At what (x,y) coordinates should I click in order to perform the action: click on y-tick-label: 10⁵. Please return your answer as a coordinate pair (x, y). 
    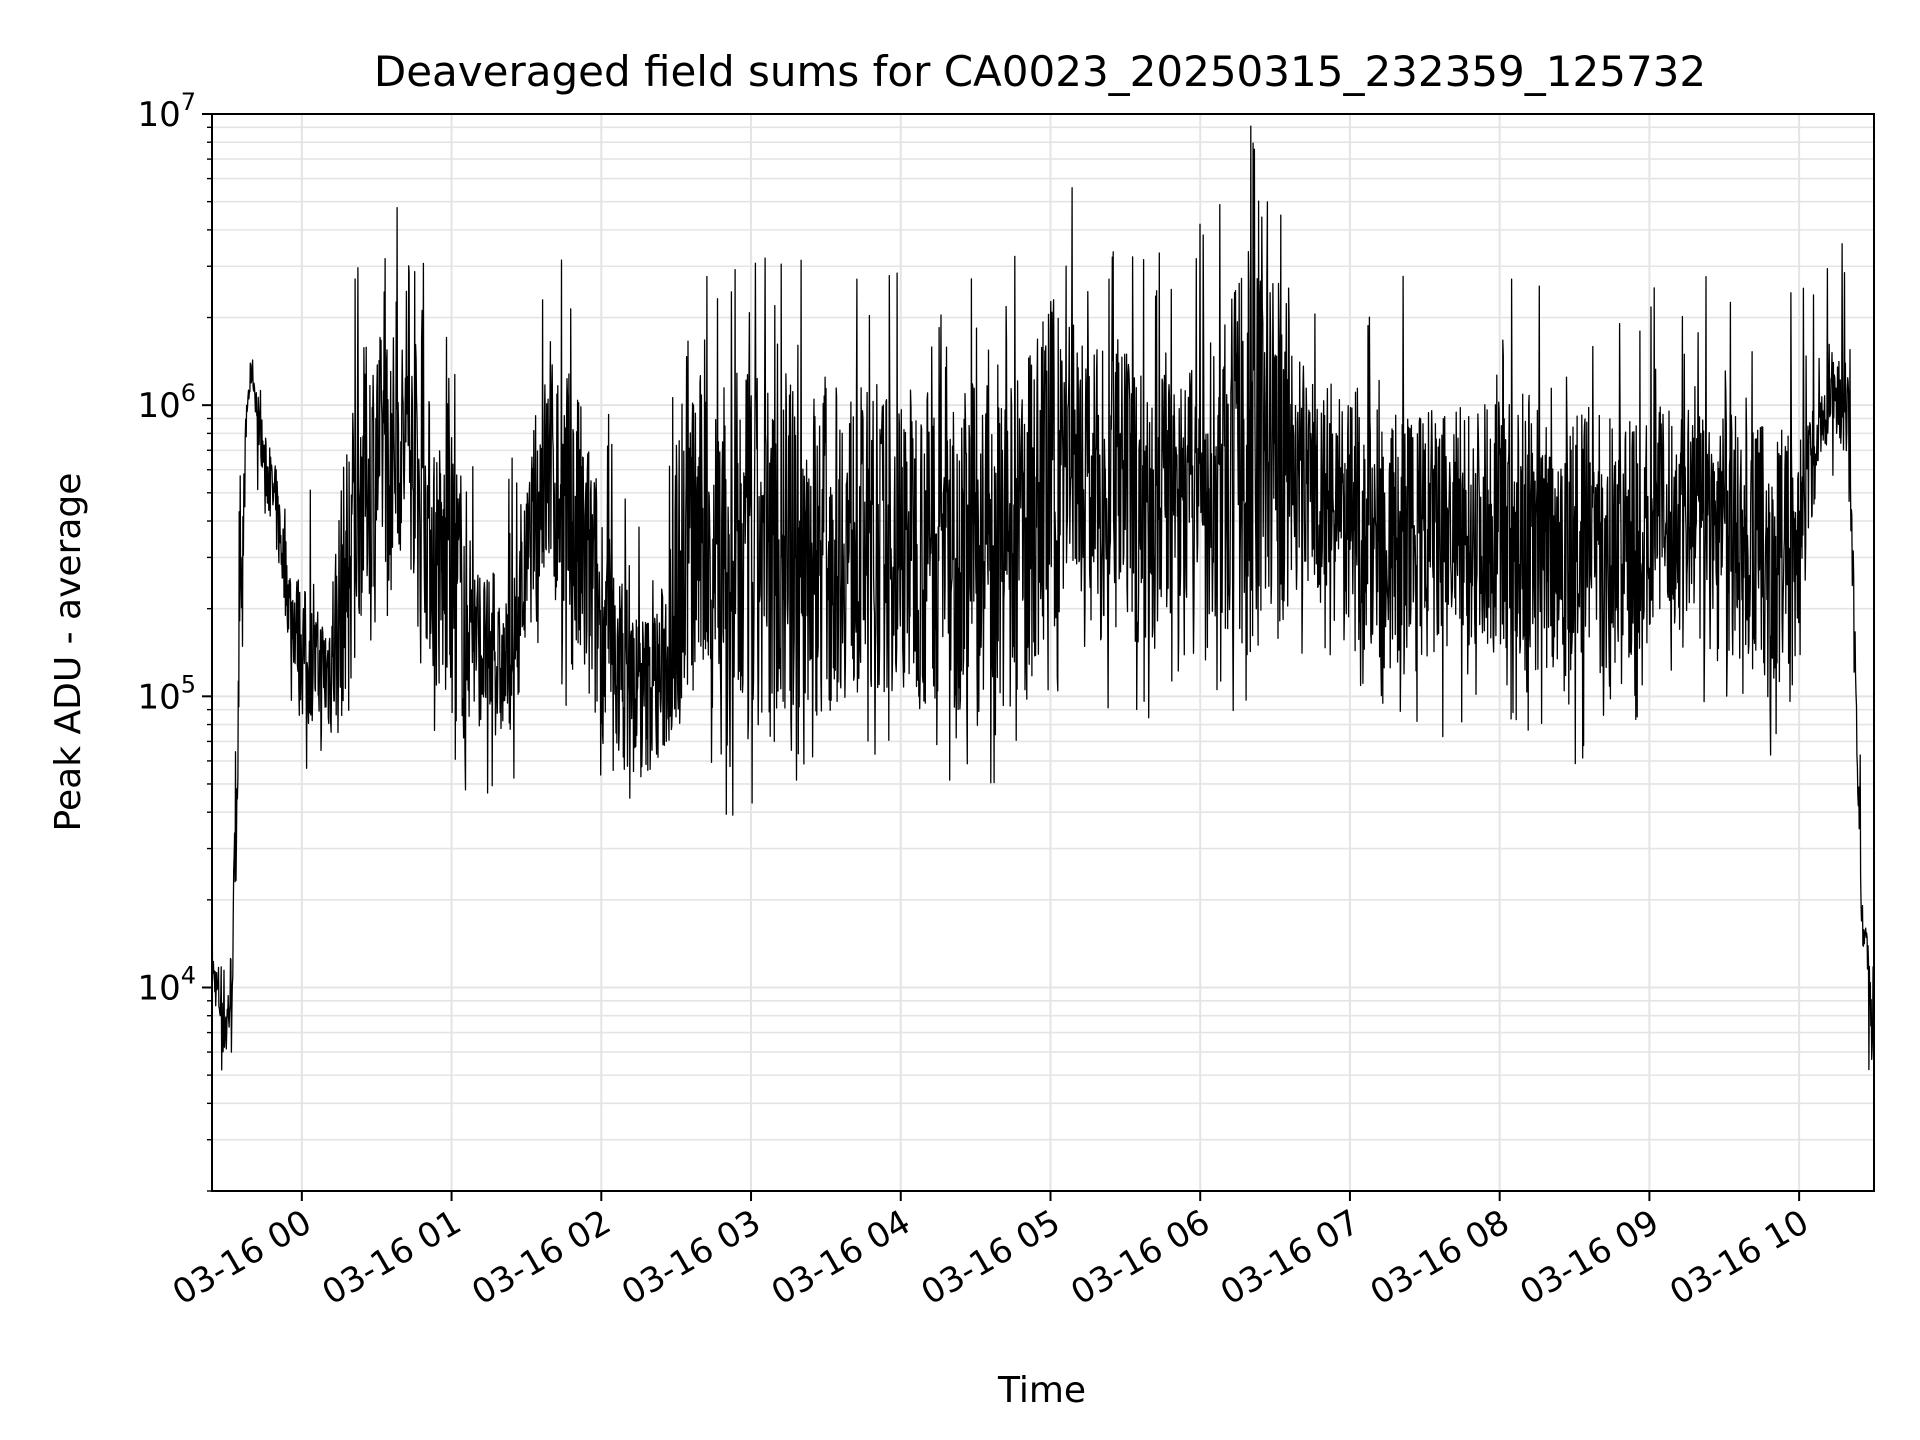
    Looking at the image, I should click on (166, 693).